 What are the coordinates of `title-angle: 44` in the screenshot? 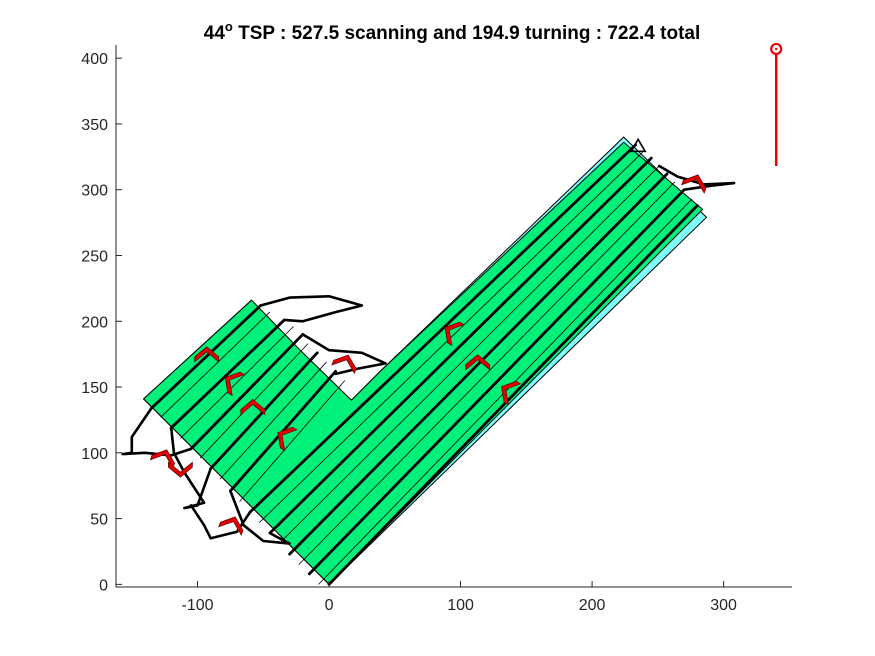 It's located at (215, 33).